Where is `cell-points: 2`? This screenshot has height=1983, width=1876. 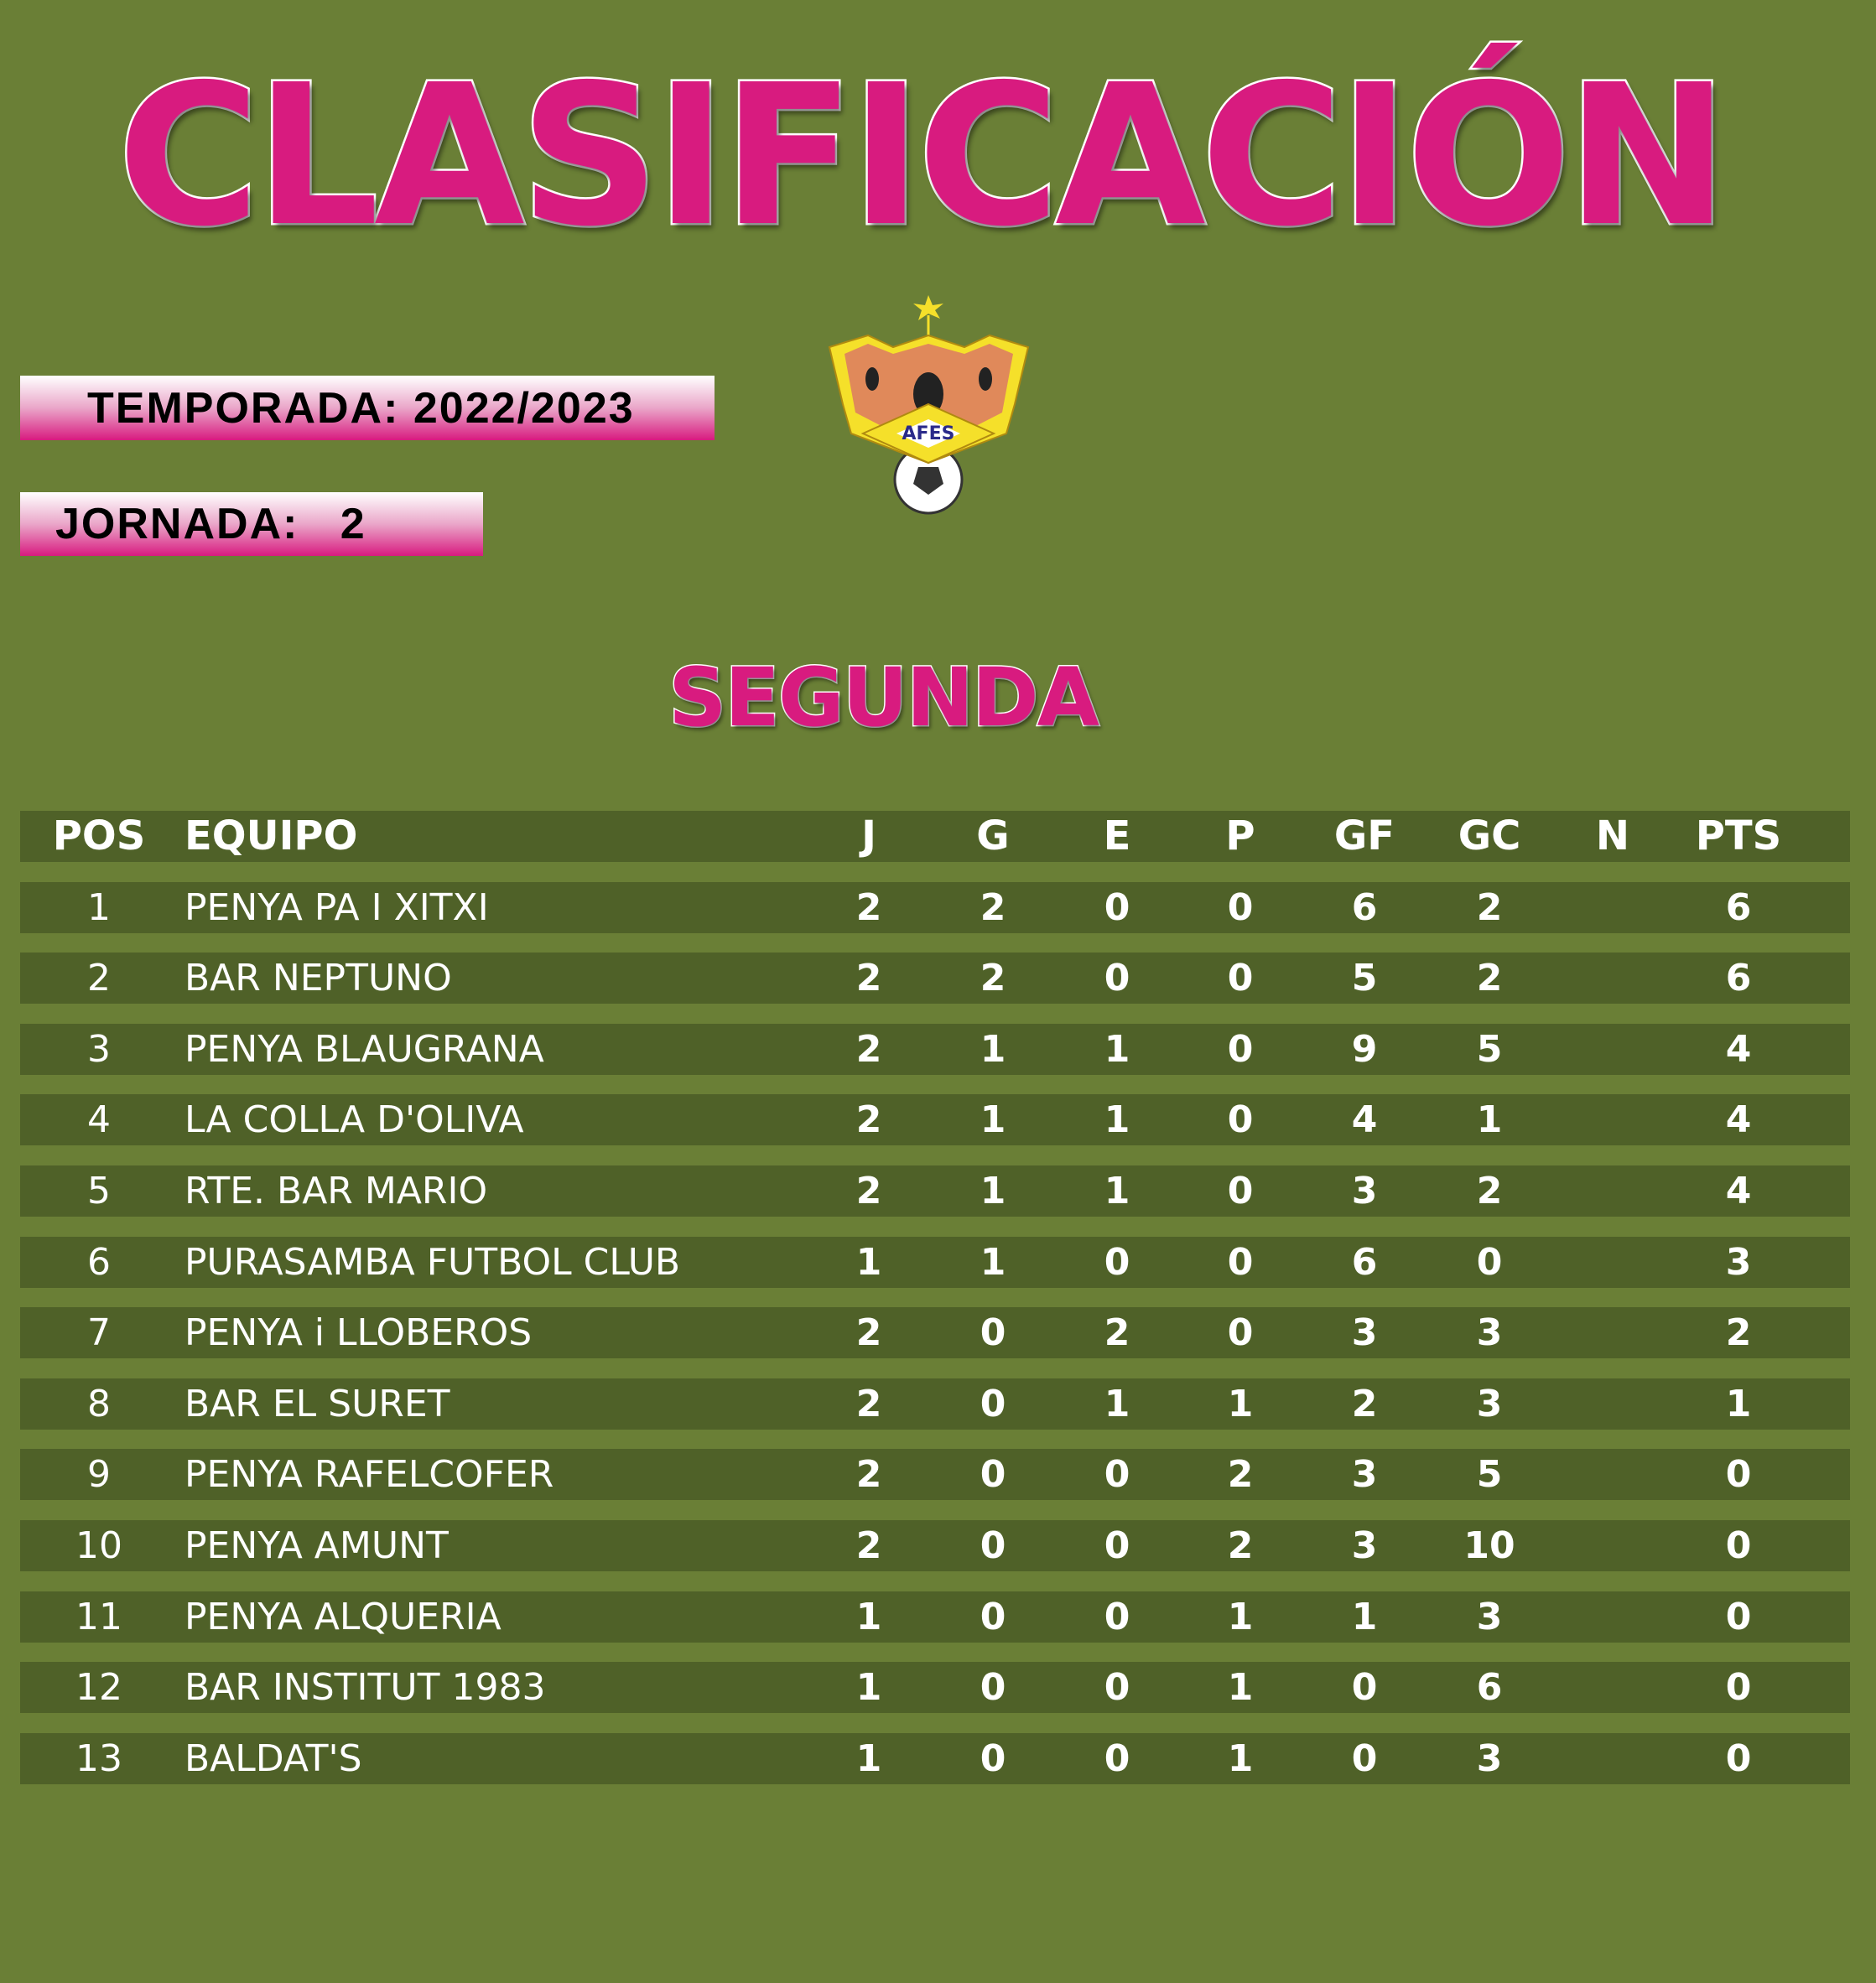 cell-points: 2 is located at coordinates (1738, 1333).